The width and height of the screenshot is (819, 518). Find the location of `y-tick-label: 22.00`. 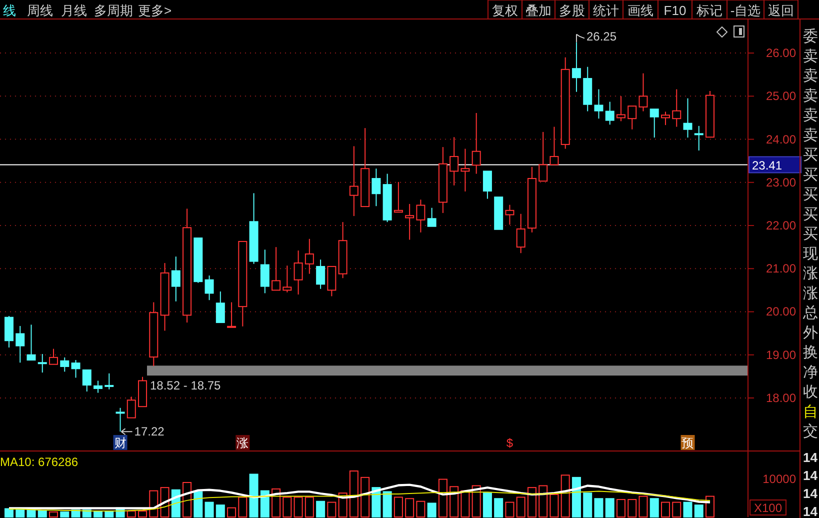

y-tick-label: 22.00 is located at coordinates (781, 225).